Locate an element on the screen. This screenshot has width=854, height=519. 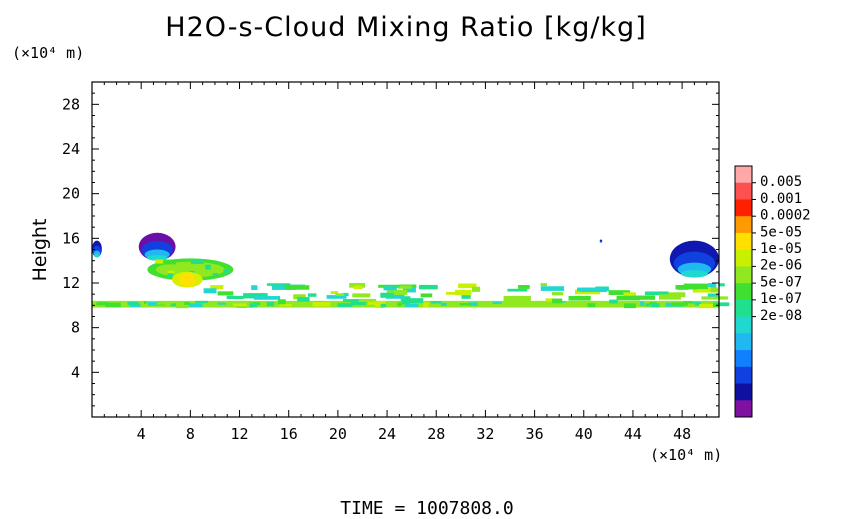
y-tick-label: 12 is located at coordinates (71, 283).